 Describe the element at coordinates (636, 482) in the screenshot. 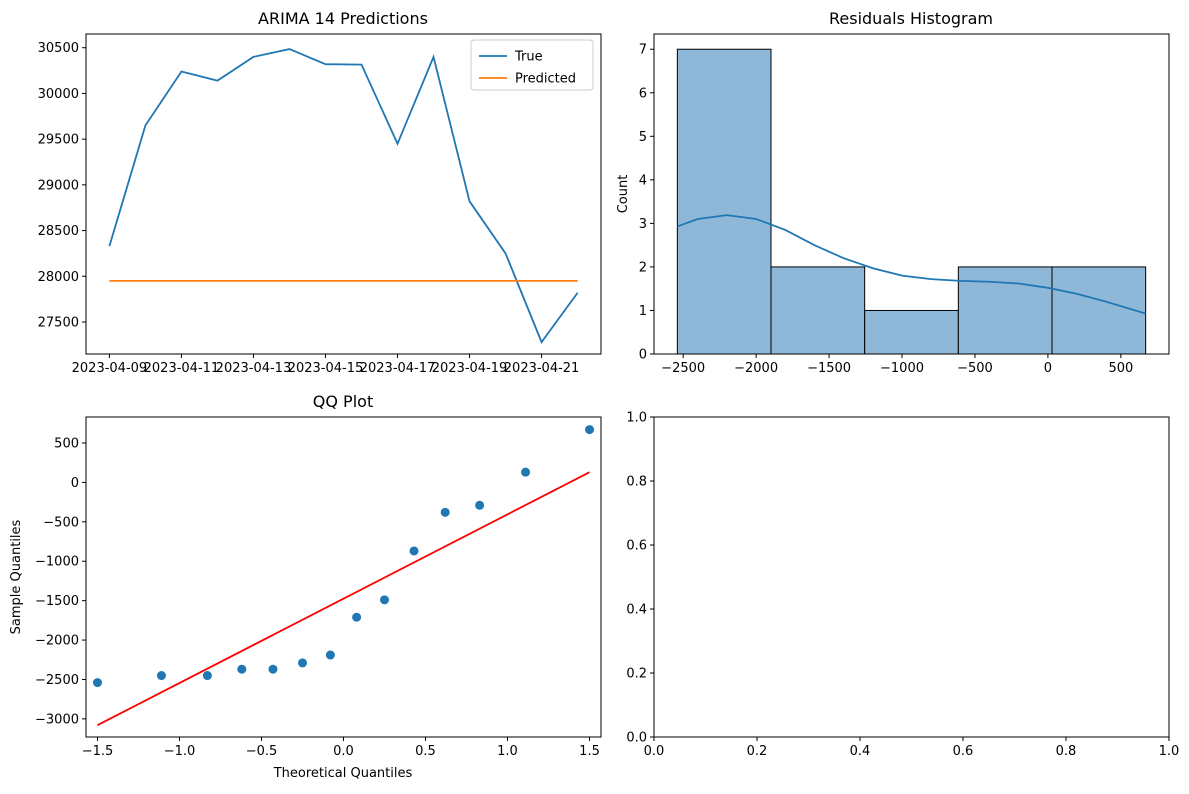

I see `y-tick-label: 0.8` at that location.